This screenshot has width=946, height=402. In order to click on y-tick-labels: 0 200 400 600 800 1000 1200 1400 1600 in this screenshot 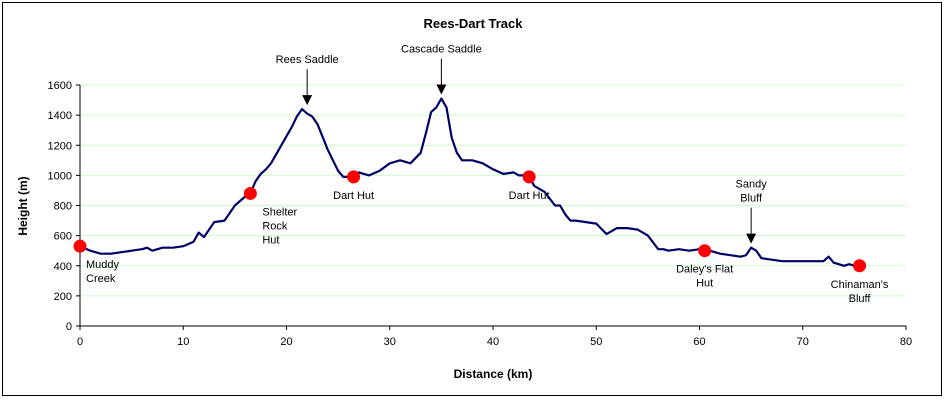, I will do `click(60, 206)`.